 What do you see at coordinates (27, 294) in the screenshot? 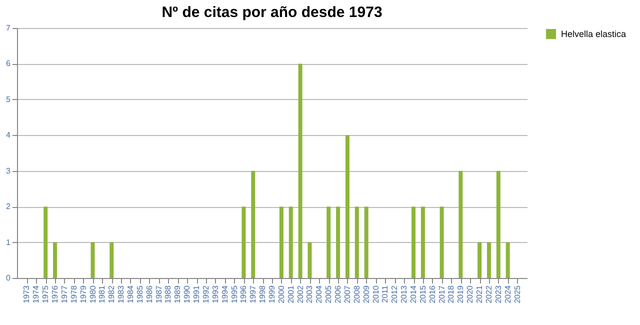
I see `x-tick-label: 1973` at bounding box center [27, 294].